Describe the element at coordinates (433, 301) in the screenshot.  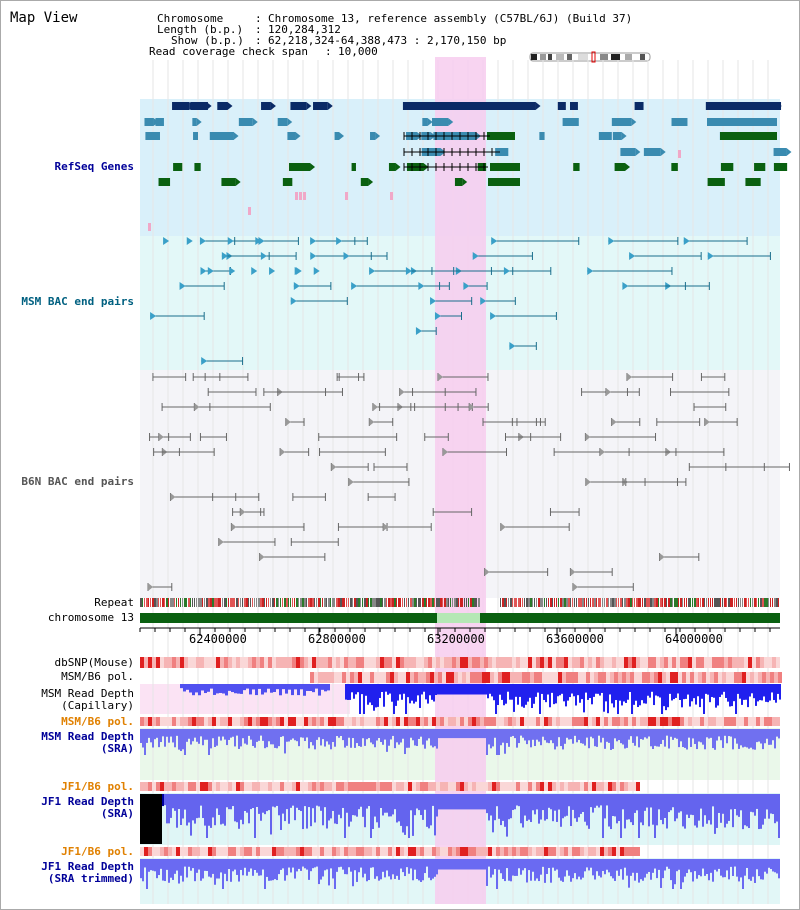
I see `bac-end-marker` at that location.